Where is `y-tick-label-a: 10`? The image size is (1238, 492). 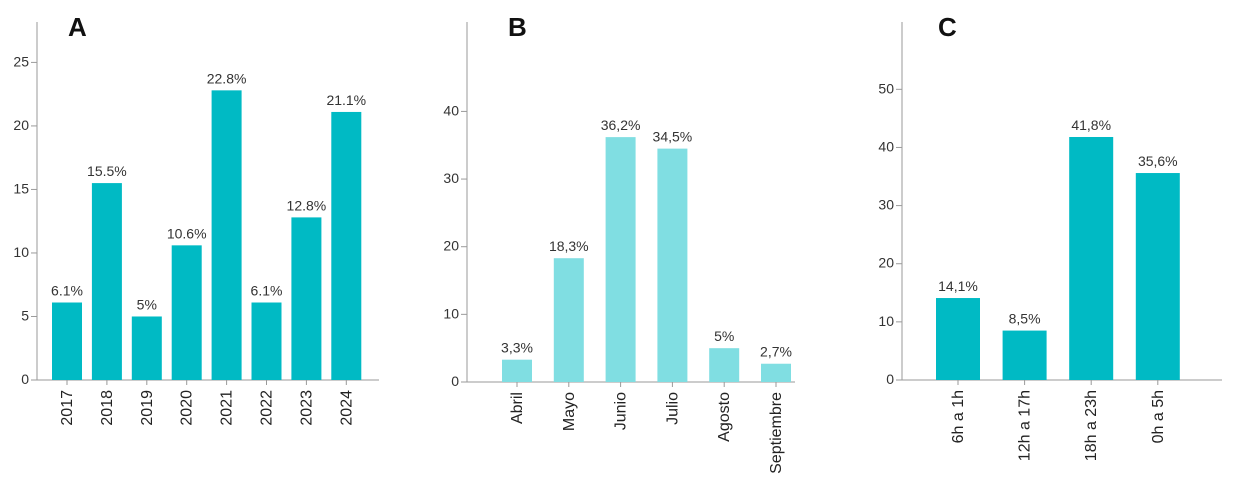 y-tick-label-a: 10 is located at coordinates (21, 252).